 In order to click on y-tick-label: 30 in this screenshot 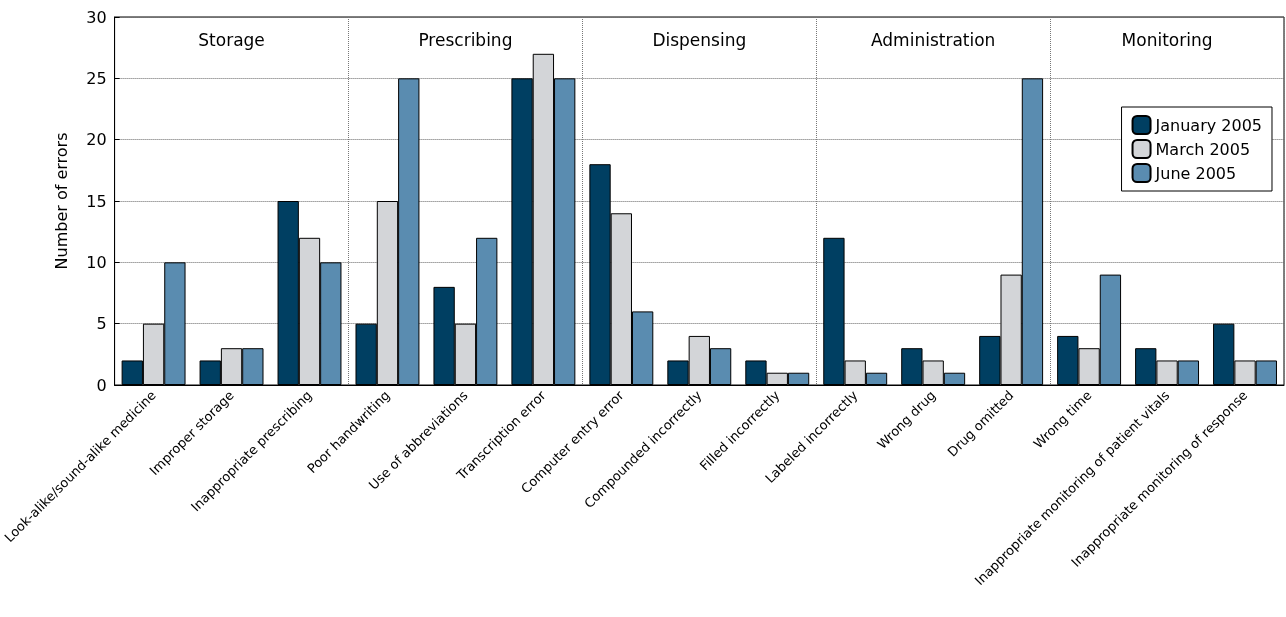, I will do `click(96, 17)`.